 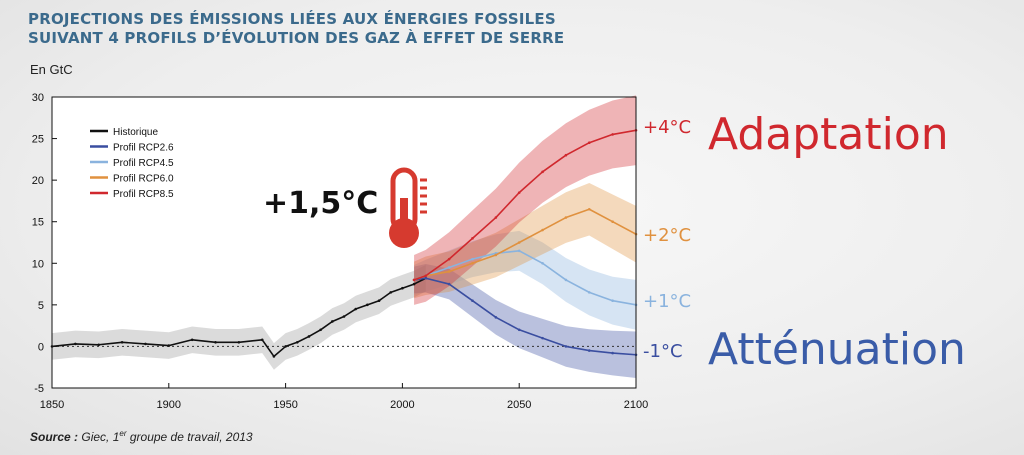 What do you see at coordinates (663, 351) in the screenshot?
I see `end-label-rcp26: -1°C` at bounding box center [663, 351].